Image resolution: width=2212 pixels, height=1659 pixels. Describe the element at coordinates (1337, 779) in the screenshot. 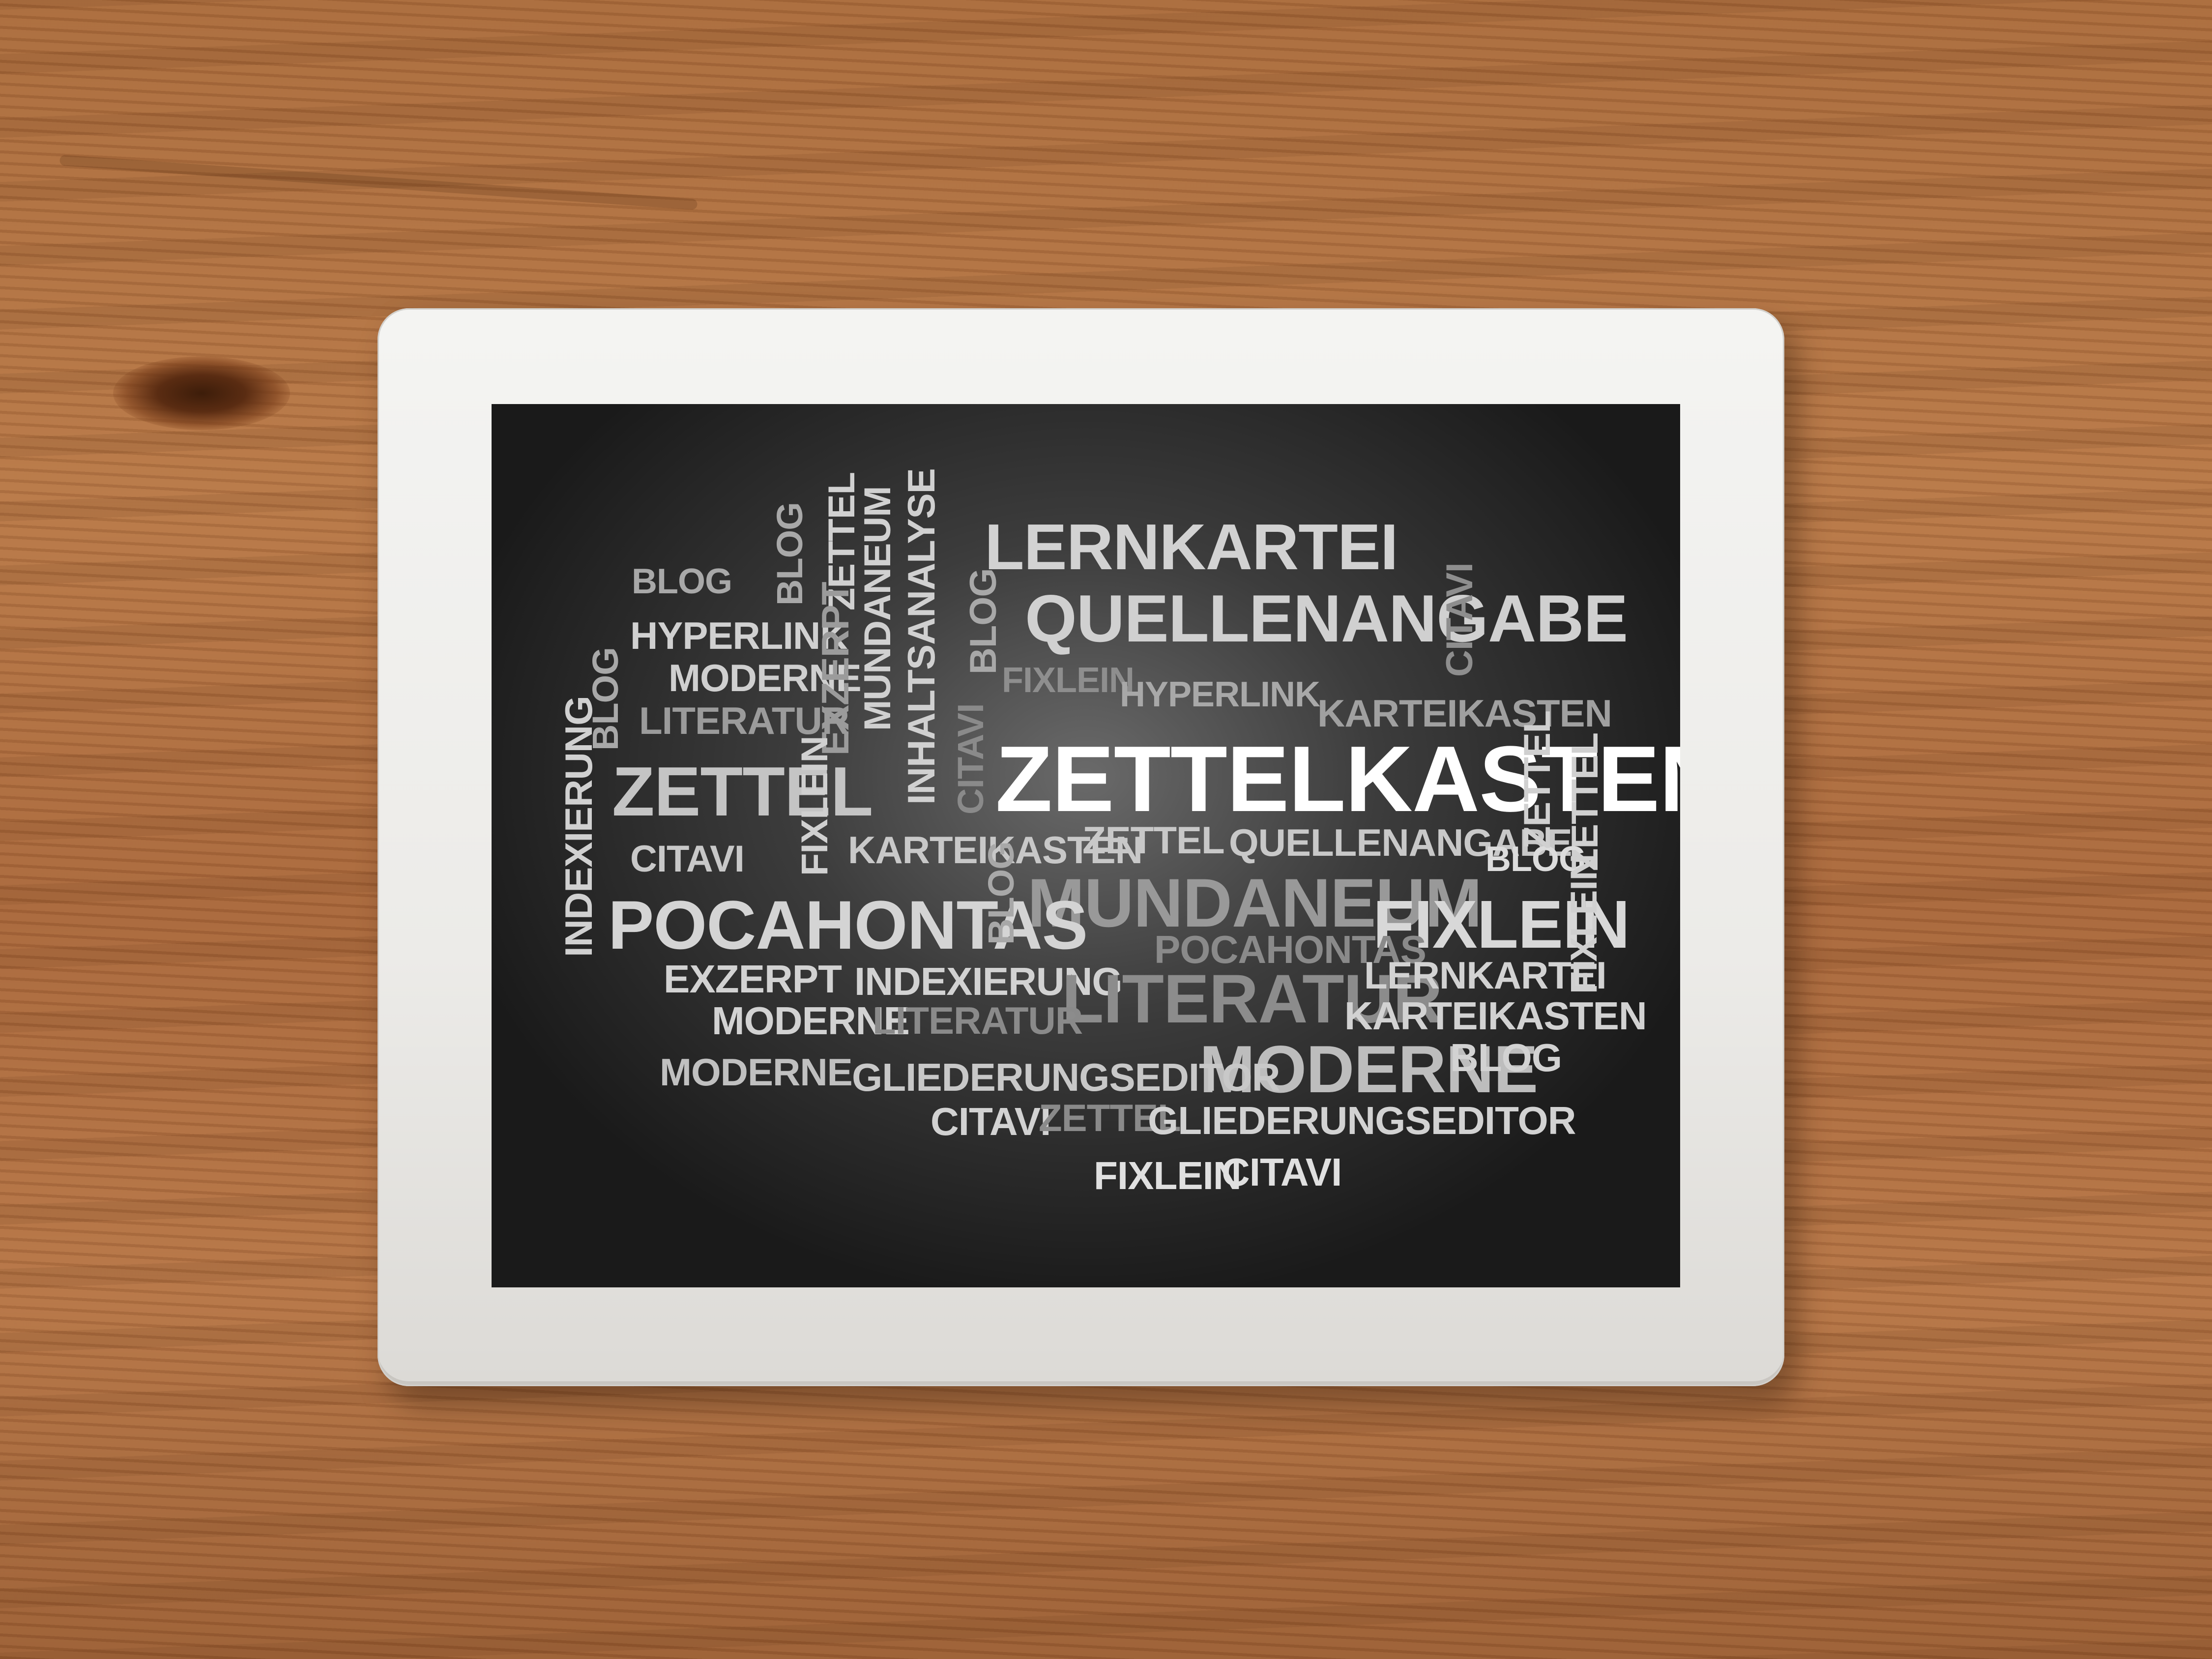

I see `word: ZETTELKASTEN` at that location.